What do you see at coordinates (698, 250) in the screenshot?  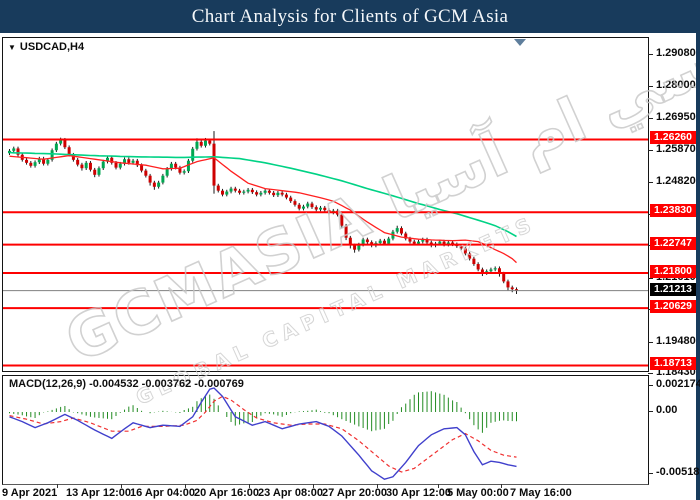 I see `window-right-border` at bounding box center [698, 250].